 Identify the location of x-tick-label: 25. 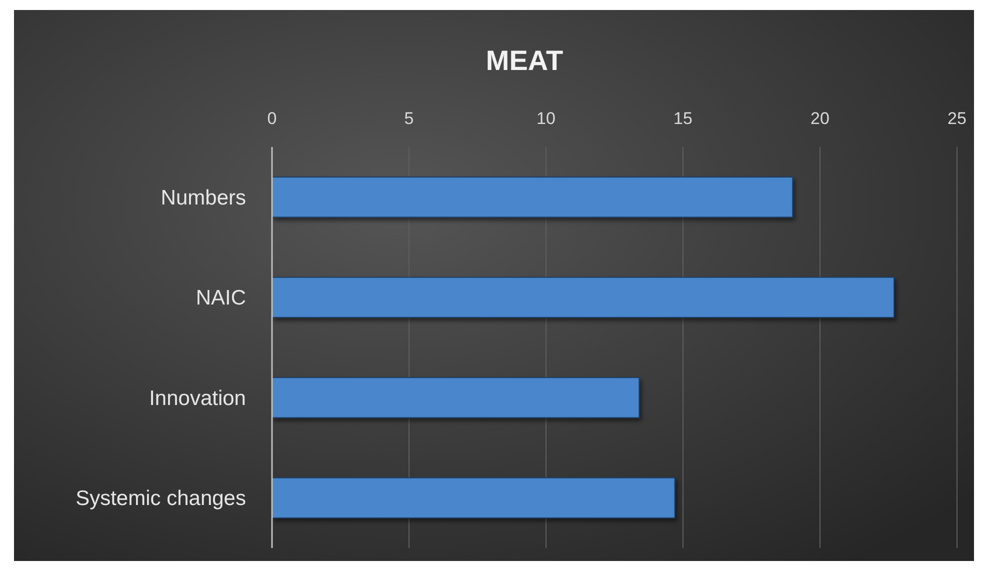
(957, 118).